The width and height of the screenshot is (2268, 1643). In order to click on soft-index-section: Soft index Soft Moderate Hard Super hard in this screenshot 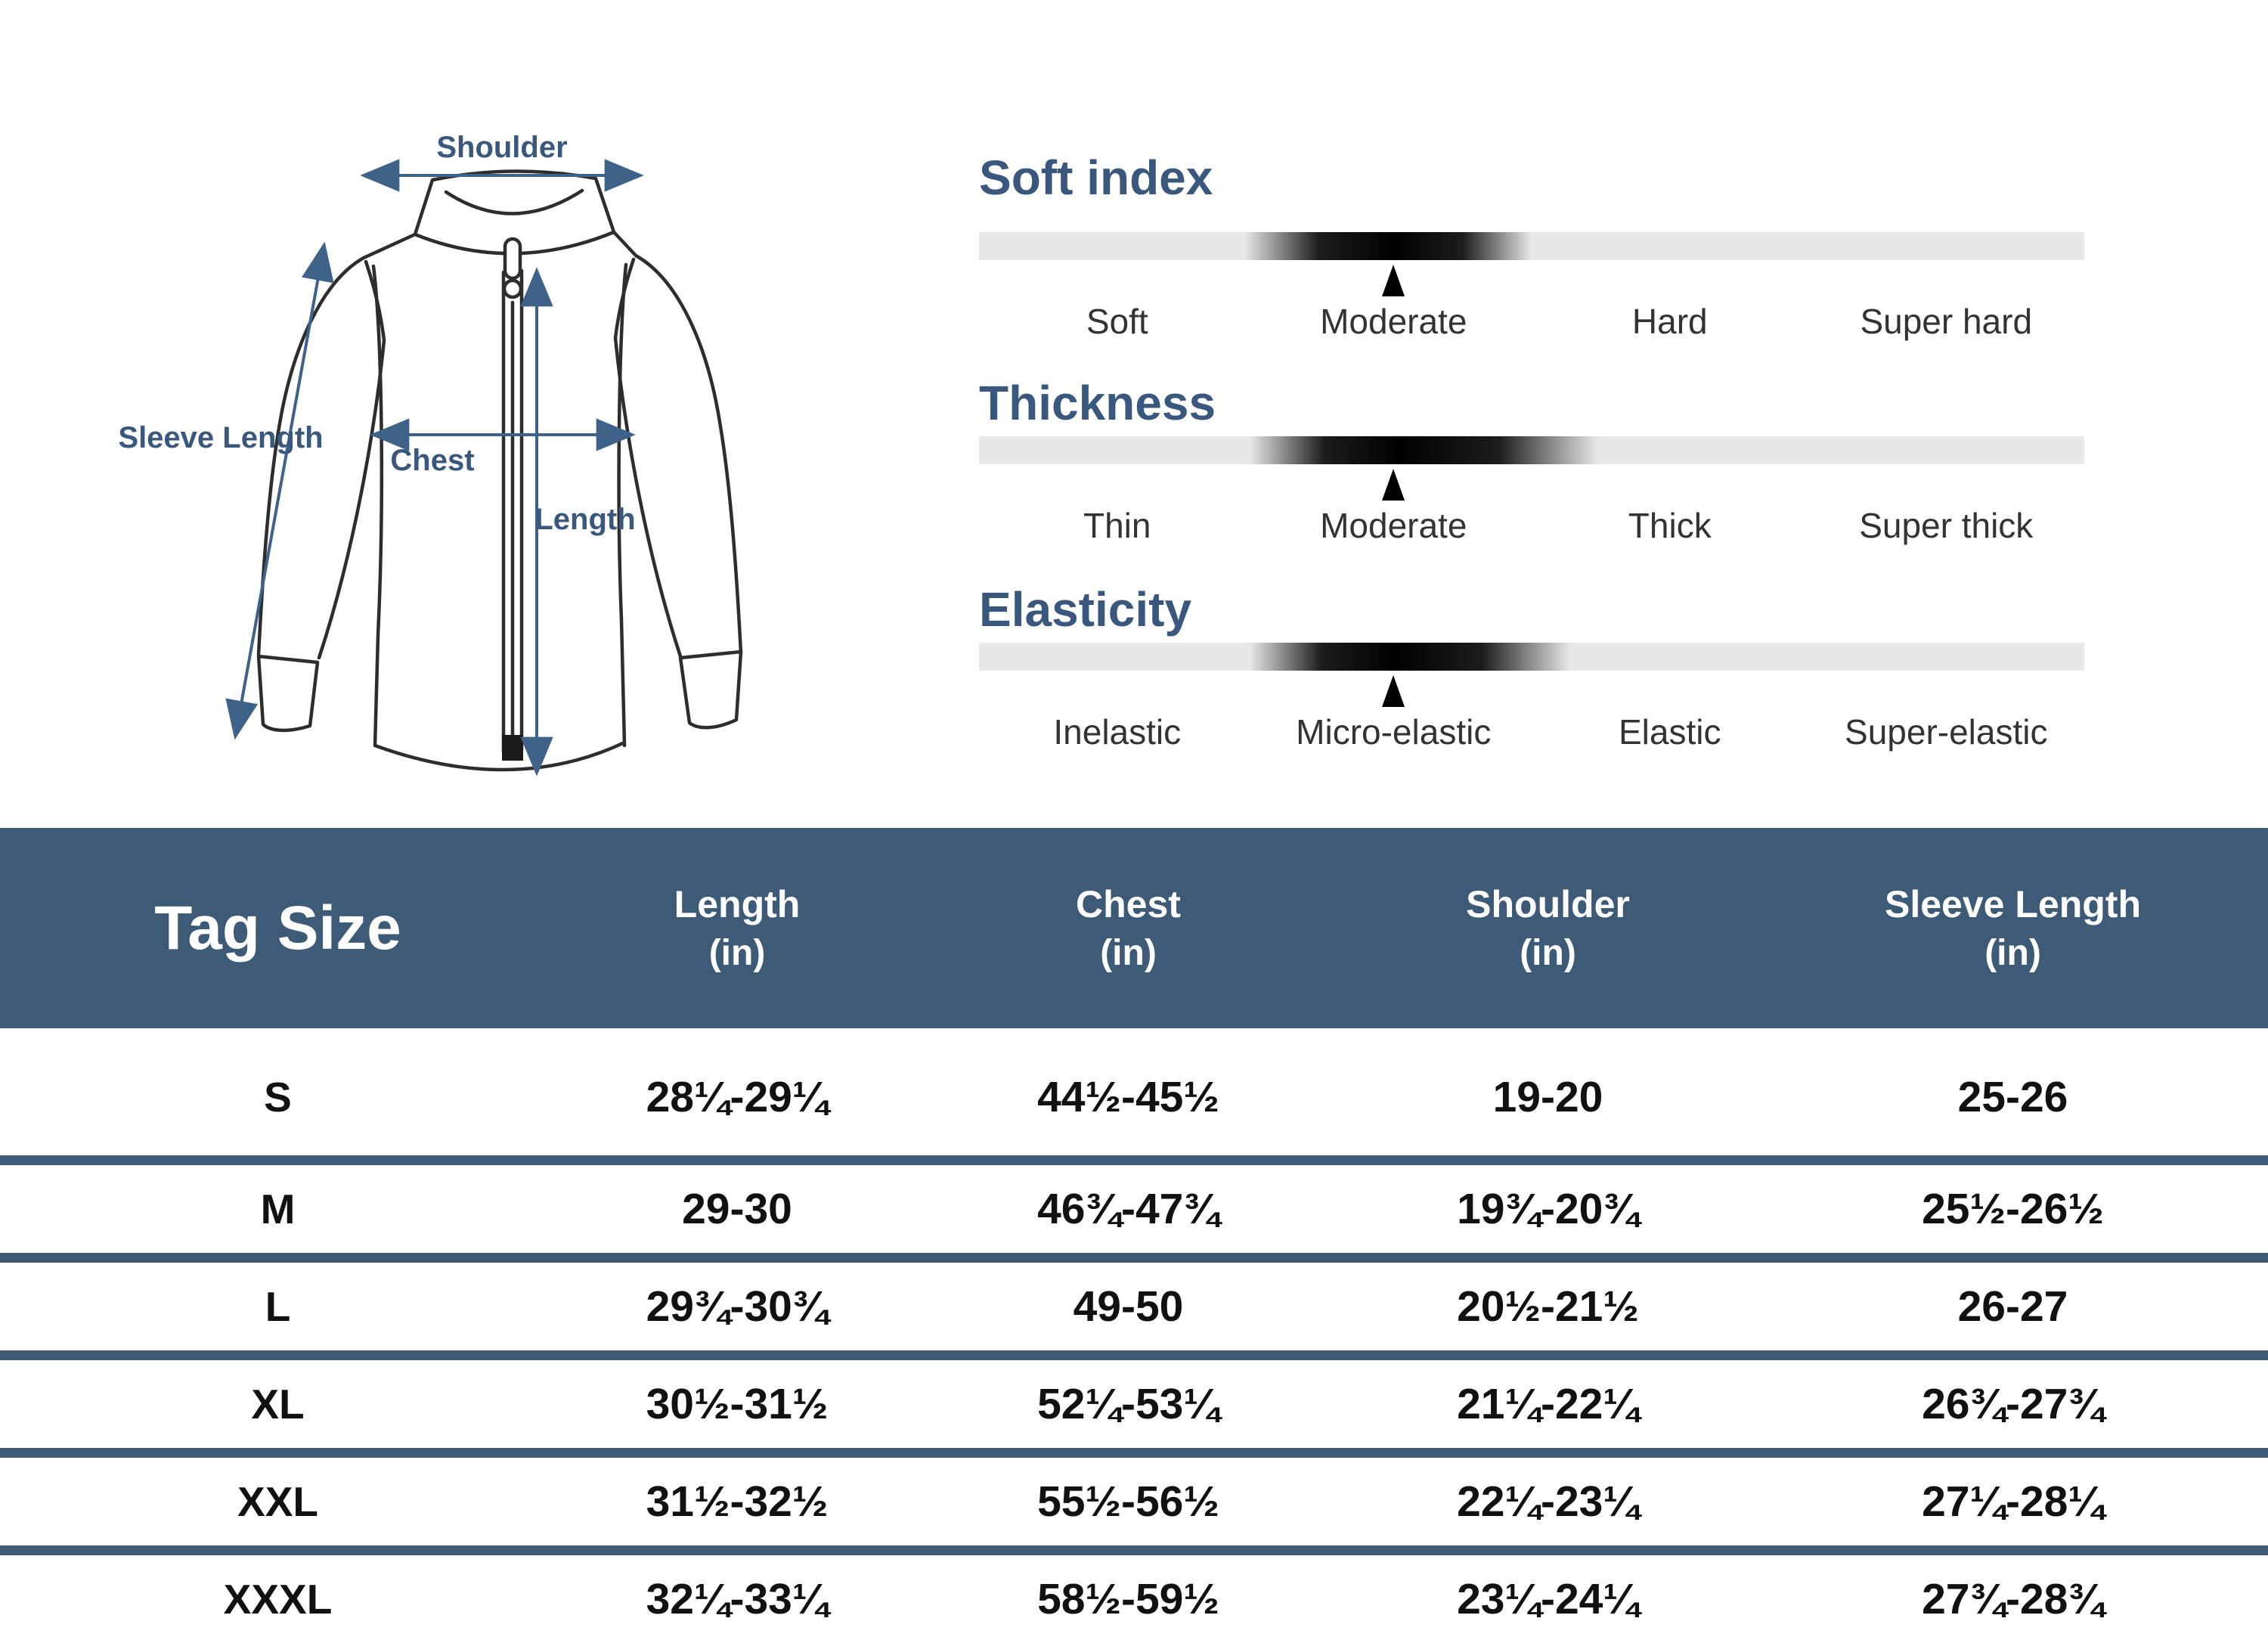, I will do `click(1531, 245)`.